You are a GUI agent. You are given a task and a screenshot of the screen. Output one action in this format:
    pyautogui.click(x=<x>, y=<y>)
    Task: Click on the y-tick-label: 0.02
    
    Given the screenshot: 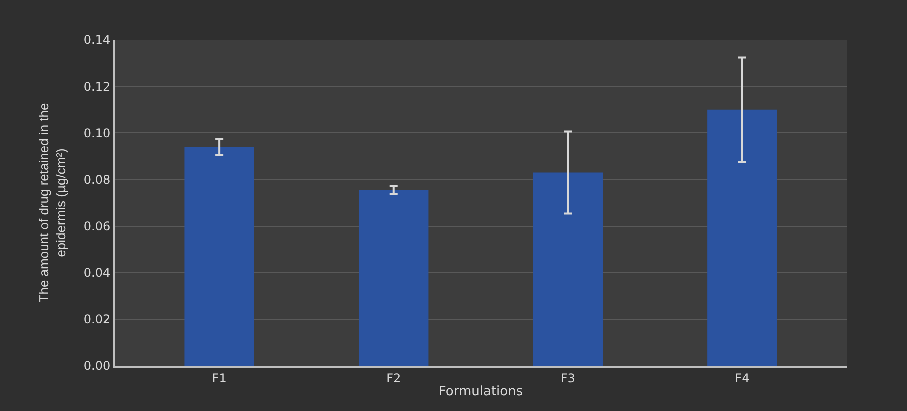 What is the action you would take?
    pyautogui.click(x=97, y=319)
    